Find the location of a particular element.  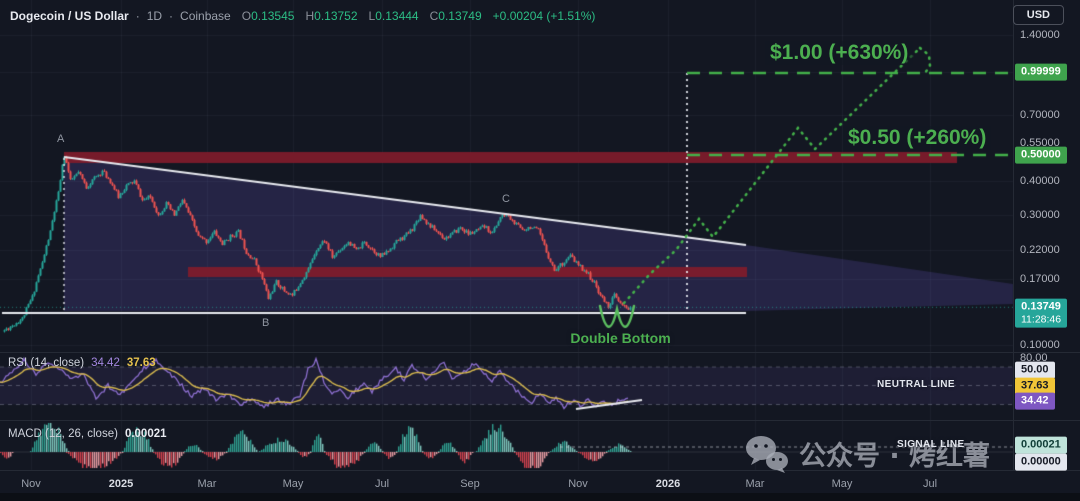

price-axis-badge: 0.99999 is located at coordinates (1041, 72).